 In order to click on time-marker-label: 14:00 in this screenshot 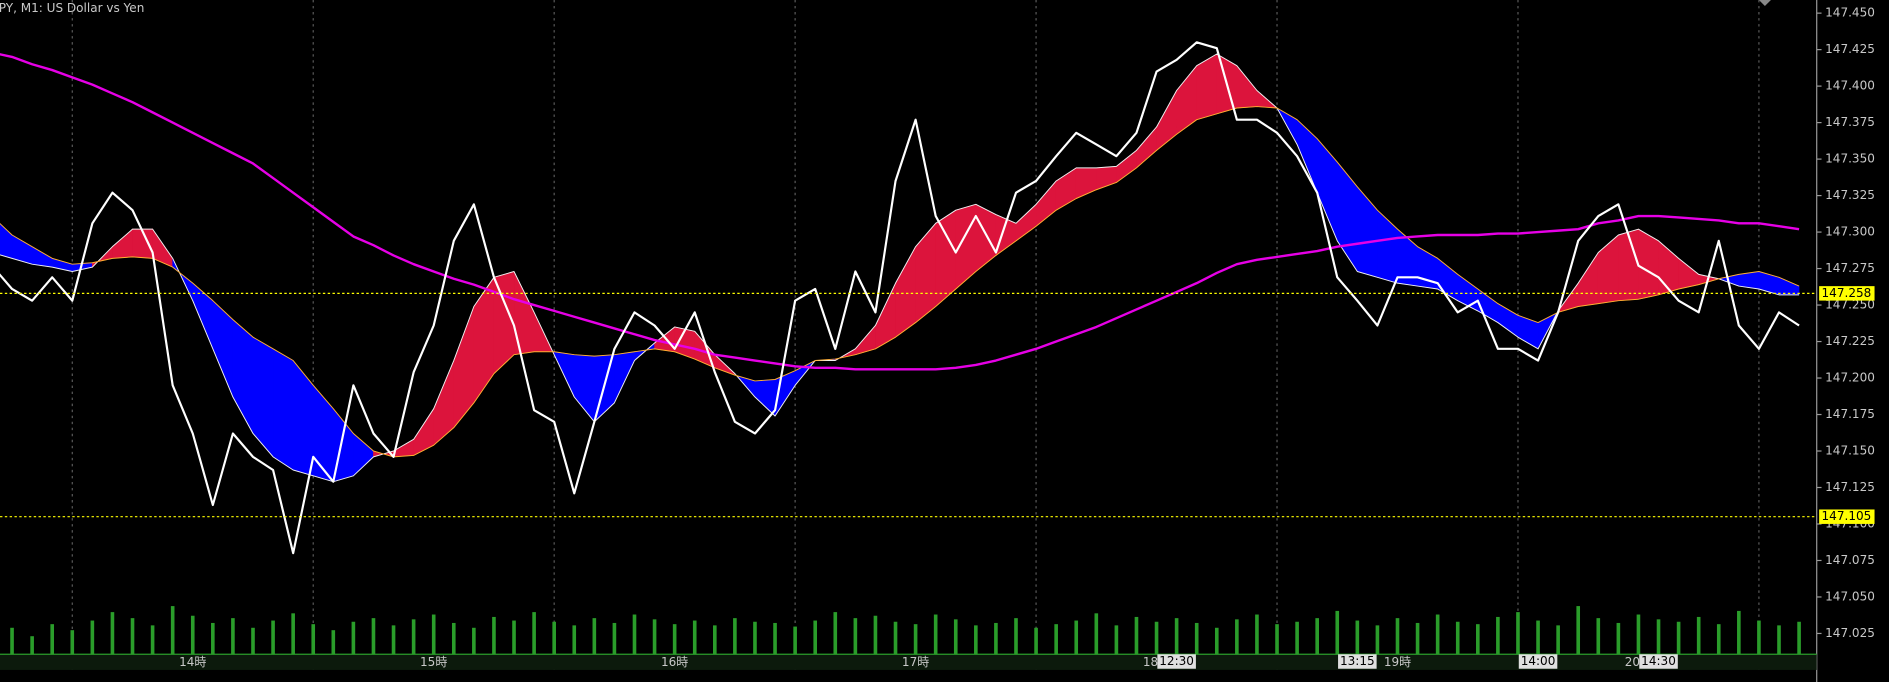, I will do `click(1538, 661)`.